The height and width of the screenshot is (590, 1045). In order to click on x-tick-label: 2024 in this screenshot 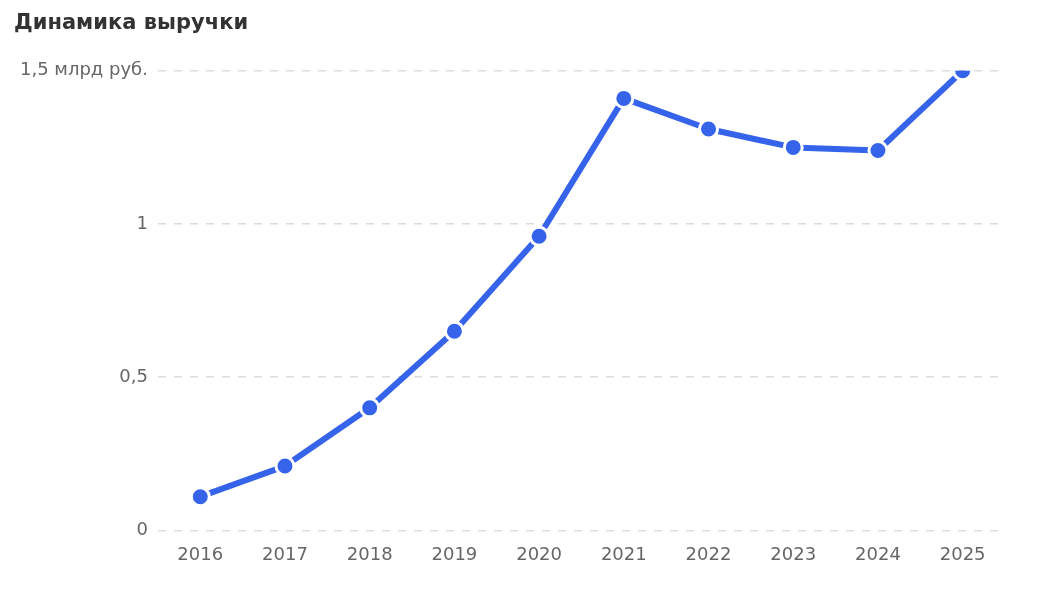, I will do `click(878, 553)`.